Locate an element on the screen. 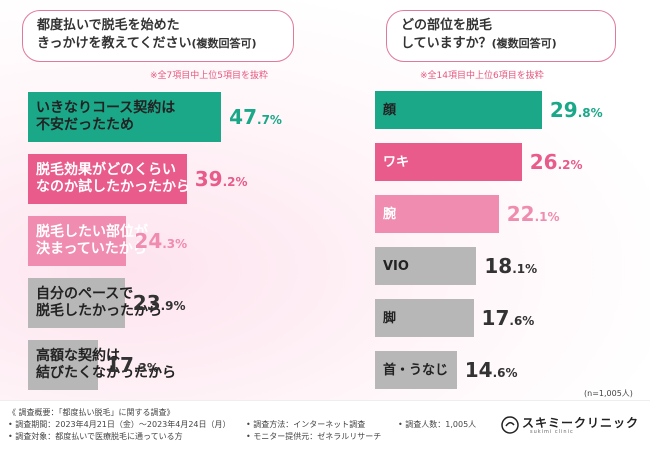  left-question-box: 都度払いで脱毛を始めた きっかけを教えてください(複数回答可) is located at coordinates (158, 36).